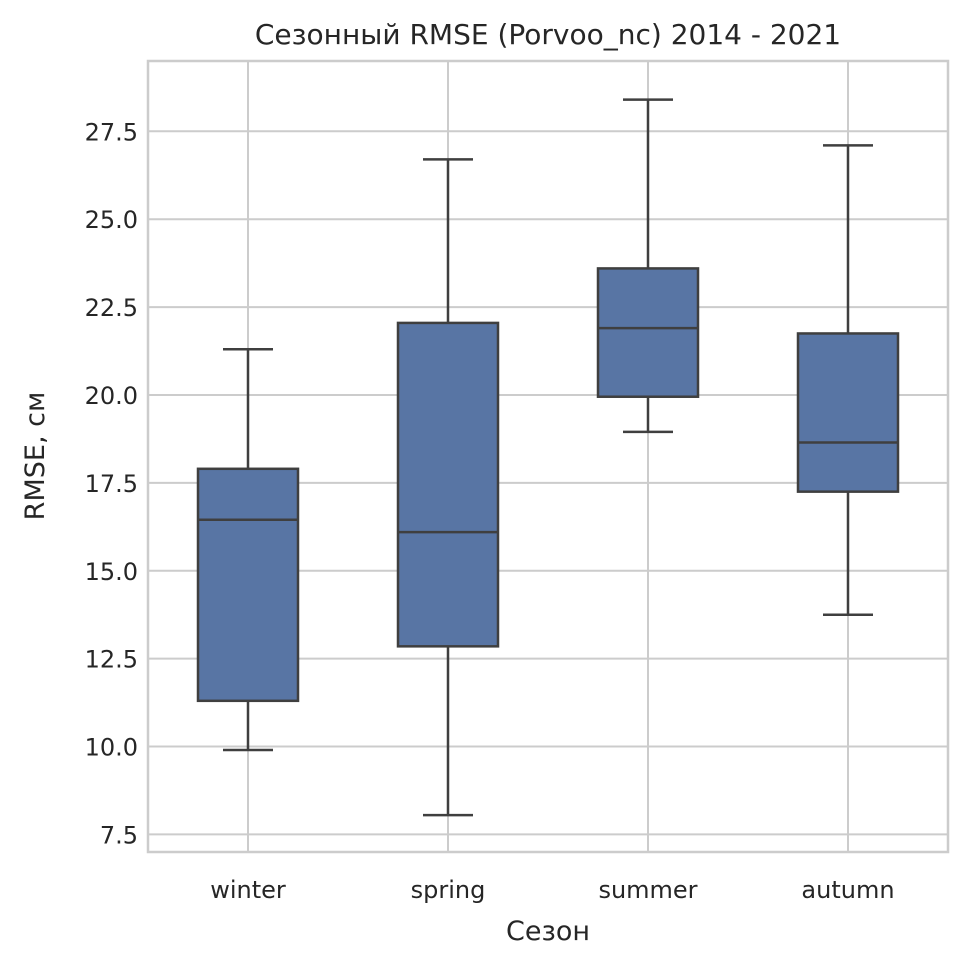 This screenshot has height=968, width=968. Describe the element at coordinates (111, 748) in the screenshot. I see `y-tick-label: 10.0` at that location.